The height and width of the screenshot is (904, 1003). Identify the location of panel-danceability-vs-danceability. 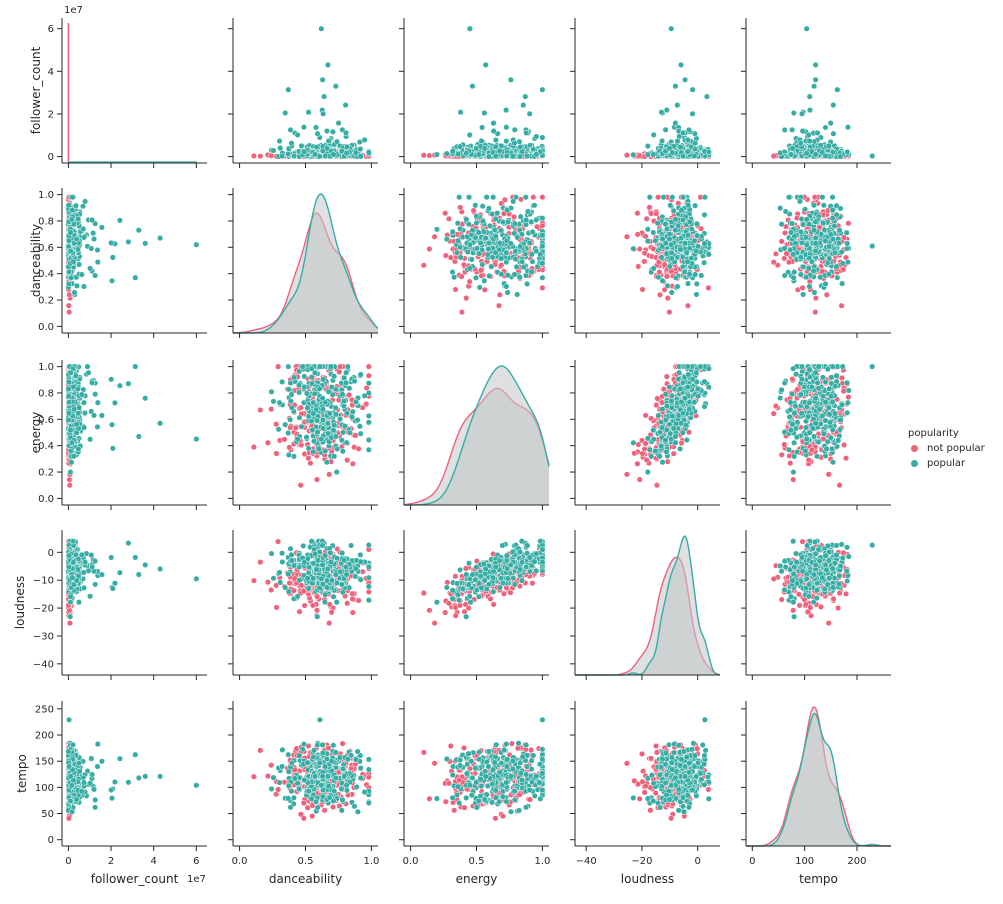
(303, 263).